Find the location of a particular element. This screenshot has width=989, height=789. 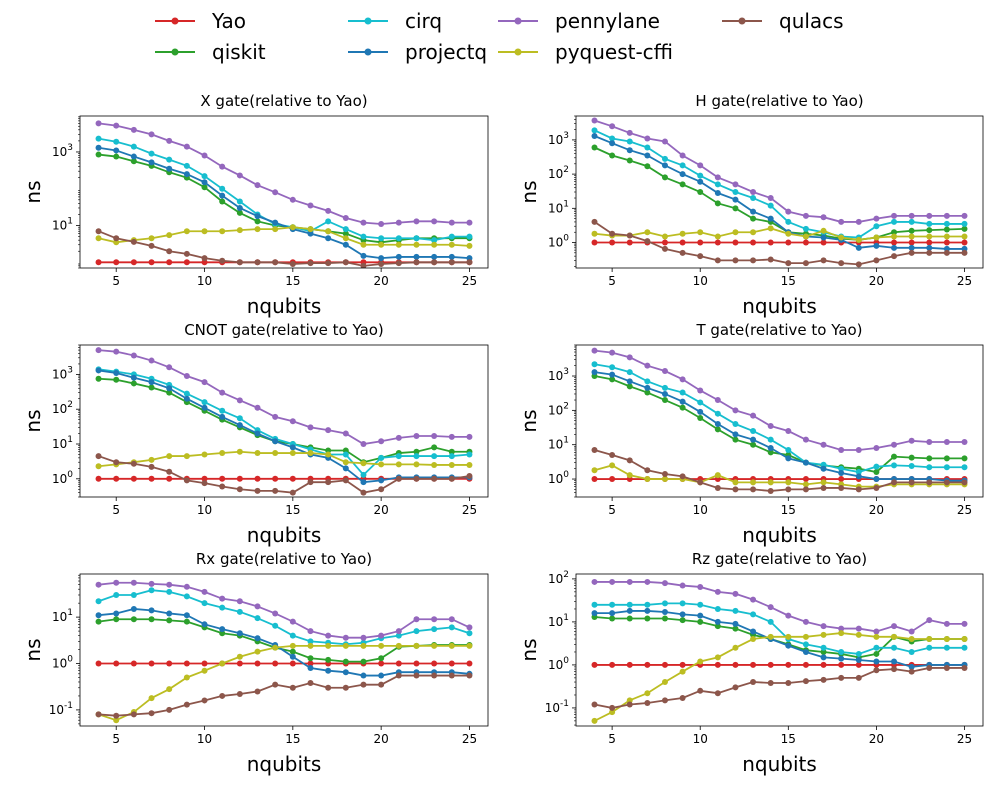

x-axis-label: nqubits is located at coordinates (284, 306).